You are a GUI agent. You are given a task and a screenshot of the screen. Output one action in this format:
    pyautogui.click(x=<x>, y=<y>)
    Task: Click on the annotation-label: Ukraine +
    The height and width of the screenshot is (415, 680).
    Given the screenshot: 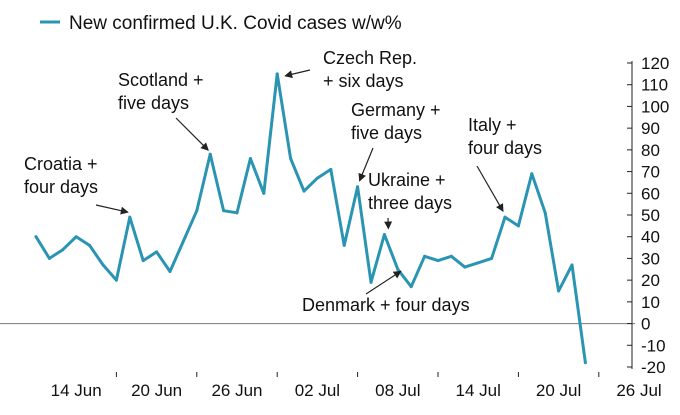 What is the action you would take?
    pyautogui.click(x=407, y=180)
    